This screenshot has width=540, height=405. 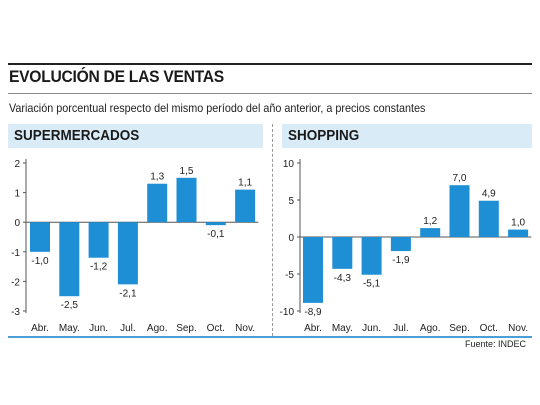 I want to click on shopping-value-label: 1,2, so click(x=430, y=221).